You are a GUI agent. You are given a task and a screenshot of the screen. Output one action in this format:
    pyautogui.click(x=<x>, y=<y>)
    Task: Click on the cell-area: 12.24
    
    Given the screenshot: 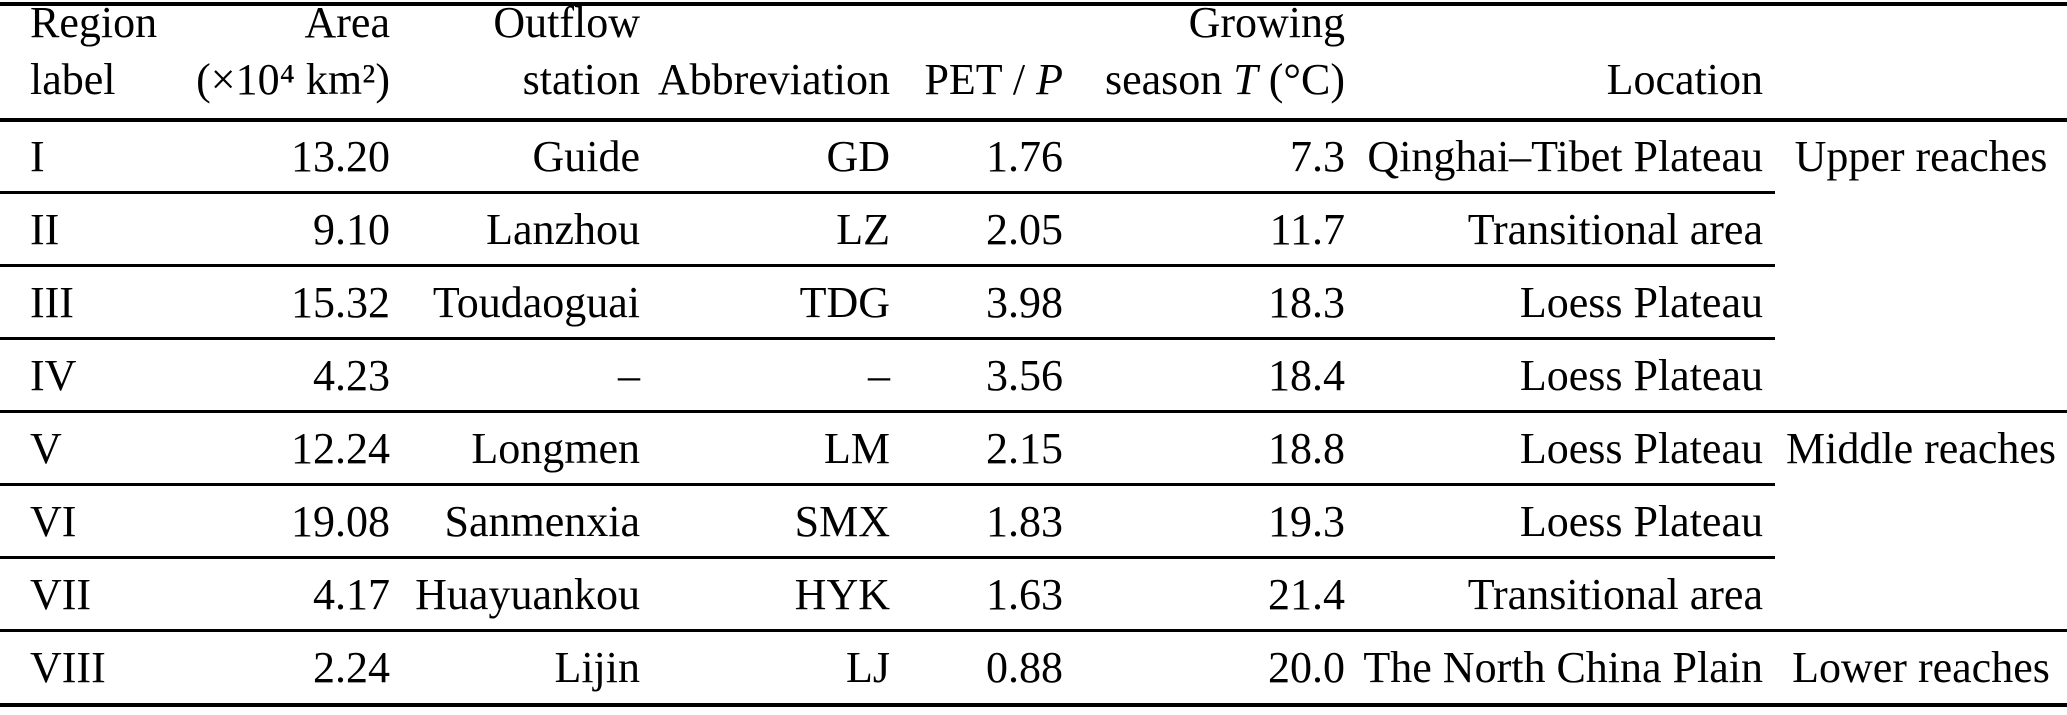 What is the action you would take?
    pyautogui.click(x=340, y=448)
    